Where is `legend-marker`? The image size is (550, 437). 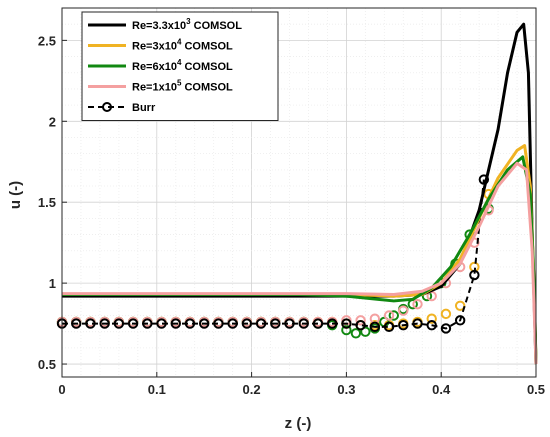
legend-marker is located at coordinates (107, 107).